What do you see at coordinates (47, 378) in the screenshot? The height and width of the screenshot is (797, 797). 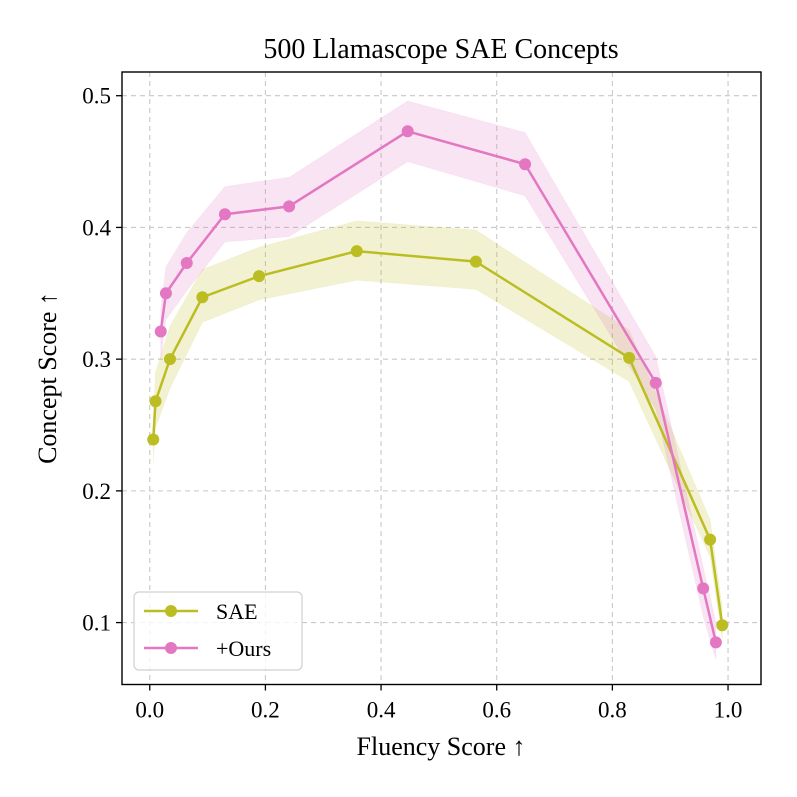 I see `y-axis-label: Concept Score ↑` at bounding box center [47, 378].